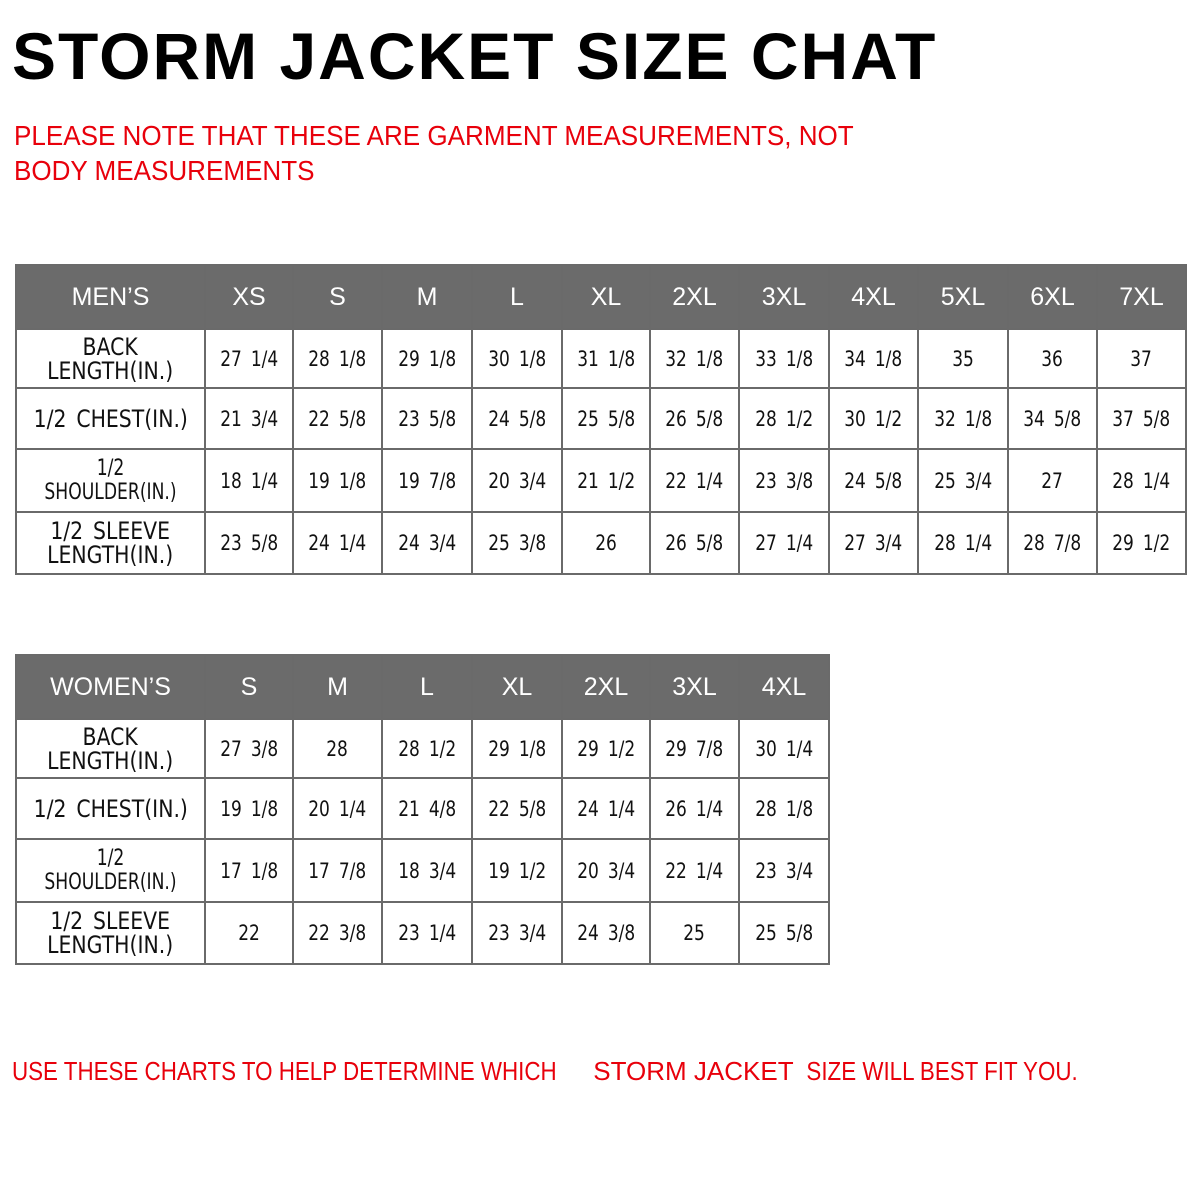  I want to click on measurement-cell: 22, so click(249, 933).